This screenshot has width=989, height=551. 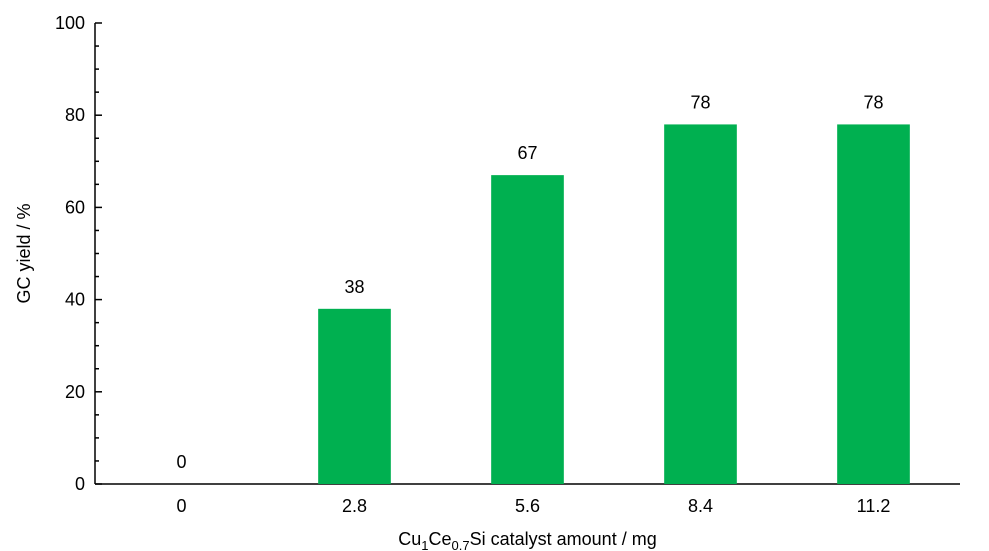 What do you see at coordinates (424, 544) in the screenshot?
I see `x-axis-title-subscript: 1` at bounding box center [424, 544].